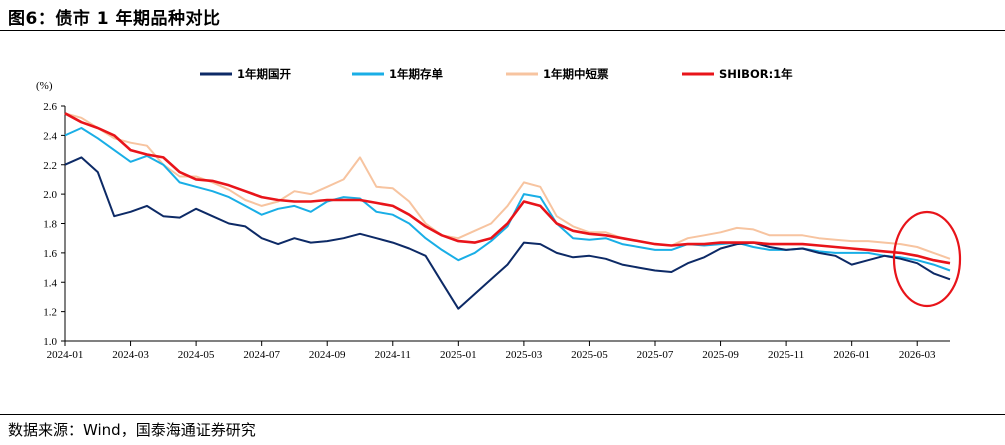 The image size is (1005, 445). I want to click on x-tick-label: 2024-07, so click(261, 355).